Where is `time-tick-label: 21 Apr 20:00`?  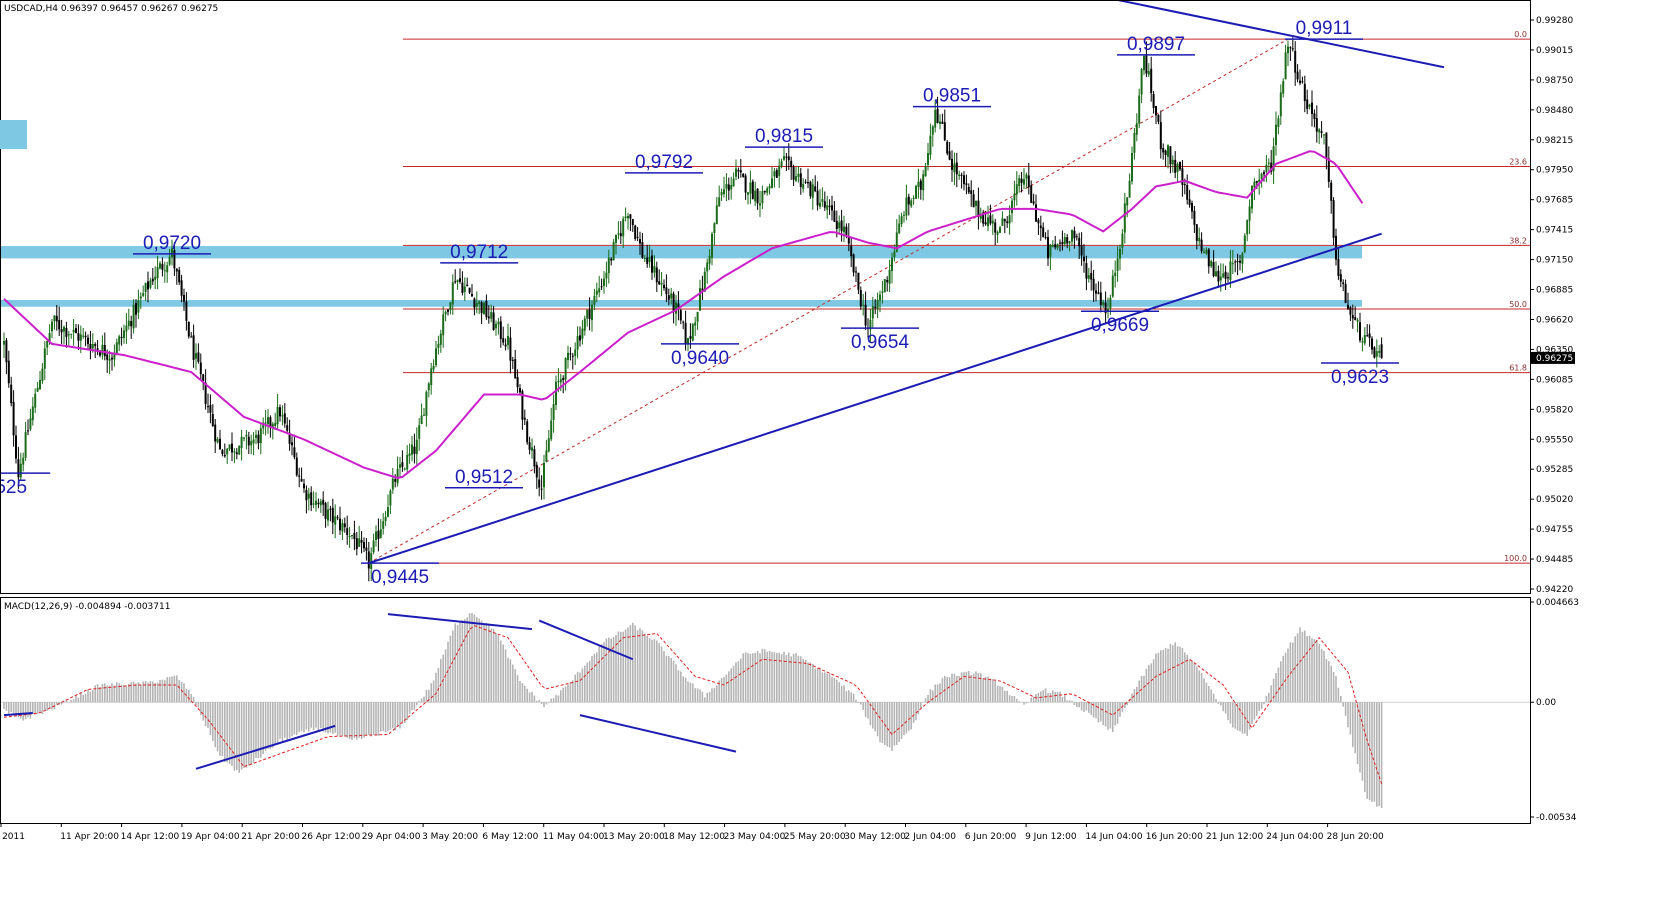 time-tick-label: 21 Apr 20:00 is located at coordinates (270, 837).